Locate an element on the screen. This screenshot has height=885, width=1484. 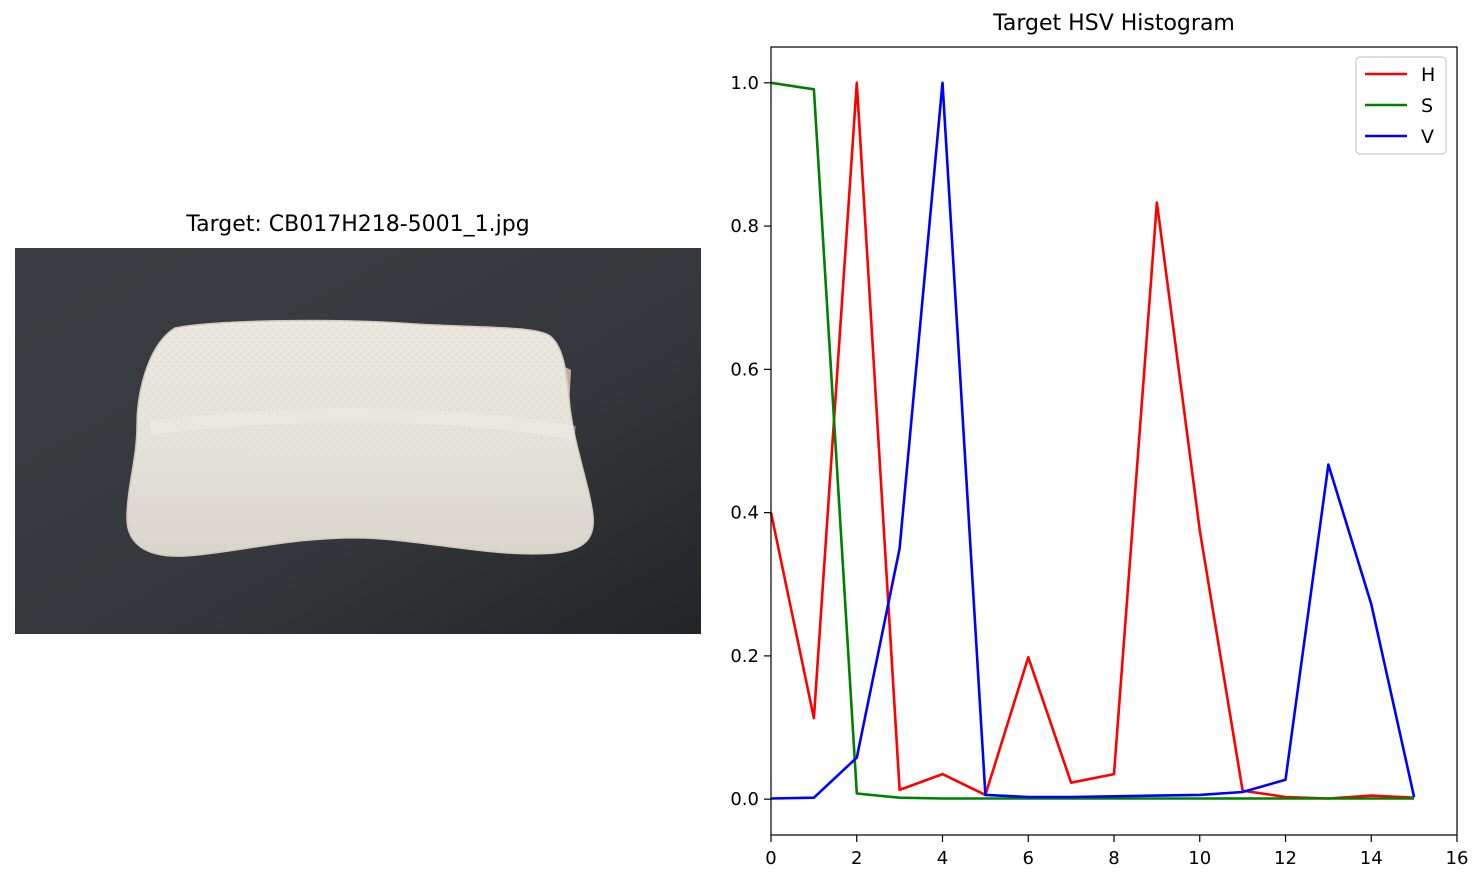
y-tick-label: 0.0 is located at coordinates (744, 799).